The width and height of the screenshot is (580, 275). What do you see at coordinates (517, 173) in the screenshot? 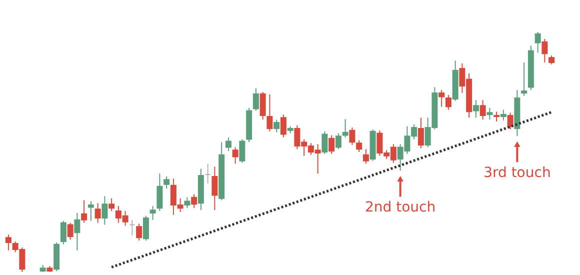
I see `annotation: 3rd touch` at bounding box center [517, 173].